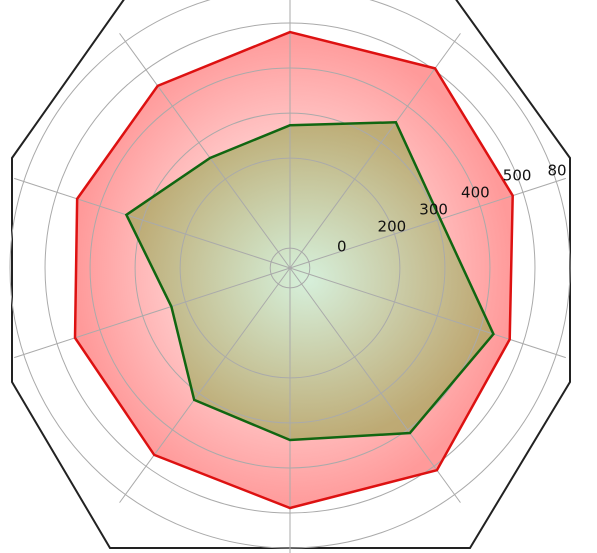 The width and height of the screenshot is (597, 553). I want to click on r-tick-label: 300, so click(433, 209).